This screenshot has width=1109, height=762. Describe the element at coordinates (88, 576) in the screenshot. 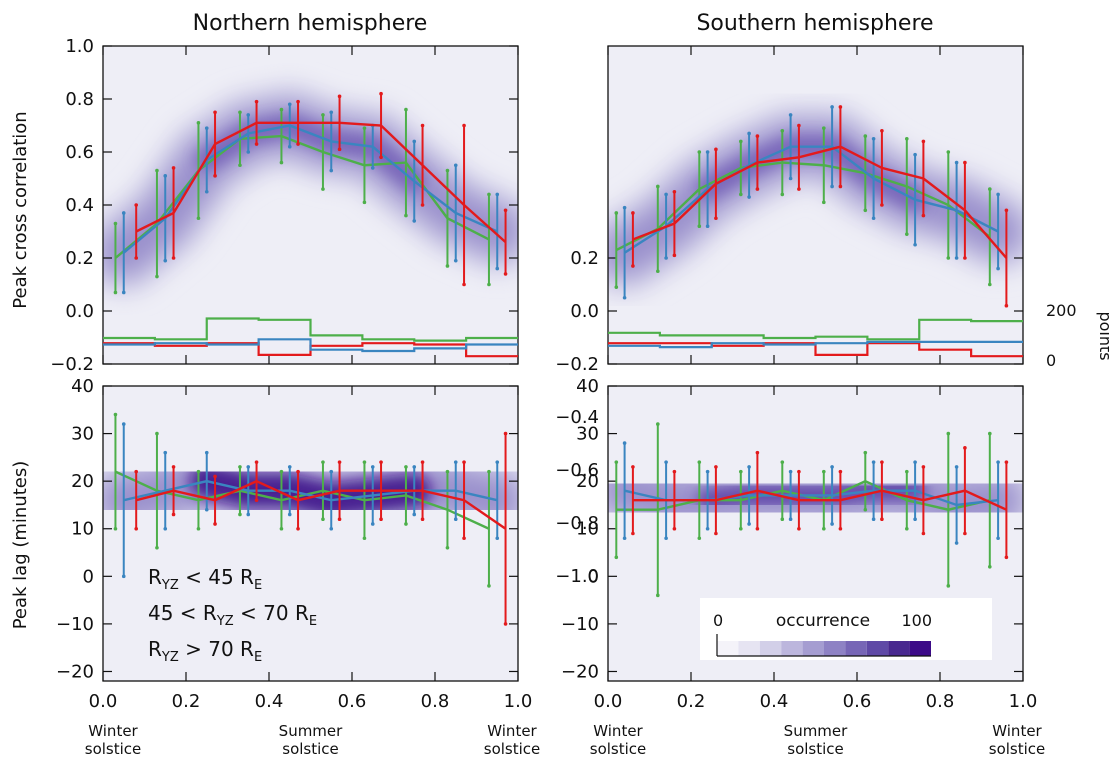

I see `y-tick-label: 0` at that location.